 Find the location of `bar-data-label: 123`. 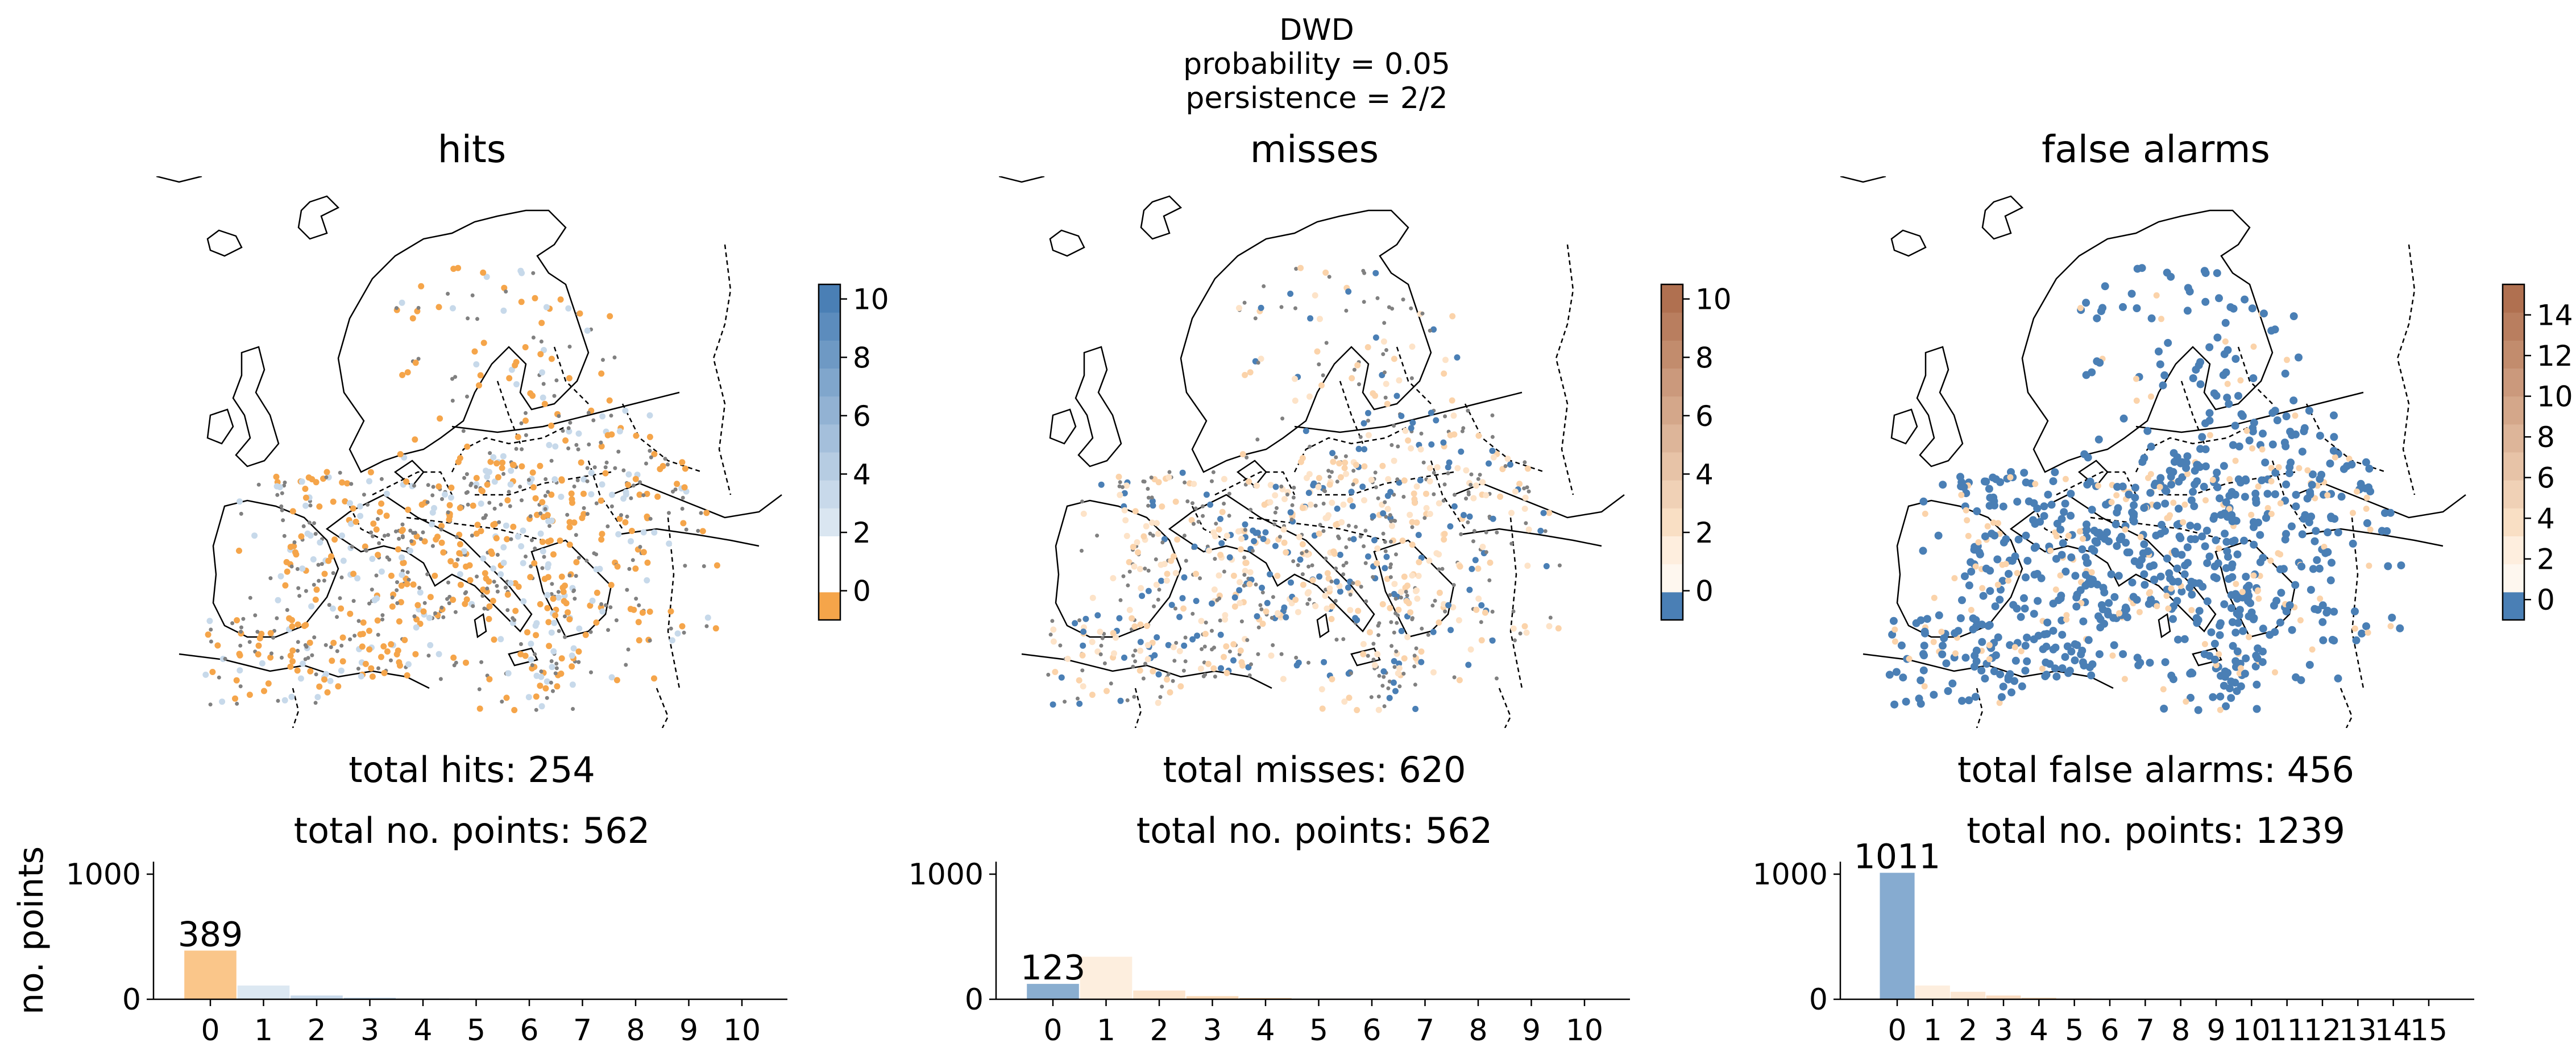

bar-data-label: 123 is located at coordinates (1053, 968).